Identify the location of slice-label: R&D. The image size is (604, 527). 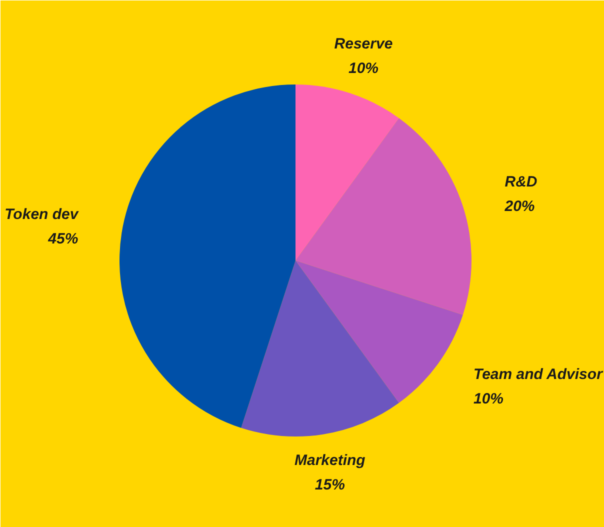
(521, 181).